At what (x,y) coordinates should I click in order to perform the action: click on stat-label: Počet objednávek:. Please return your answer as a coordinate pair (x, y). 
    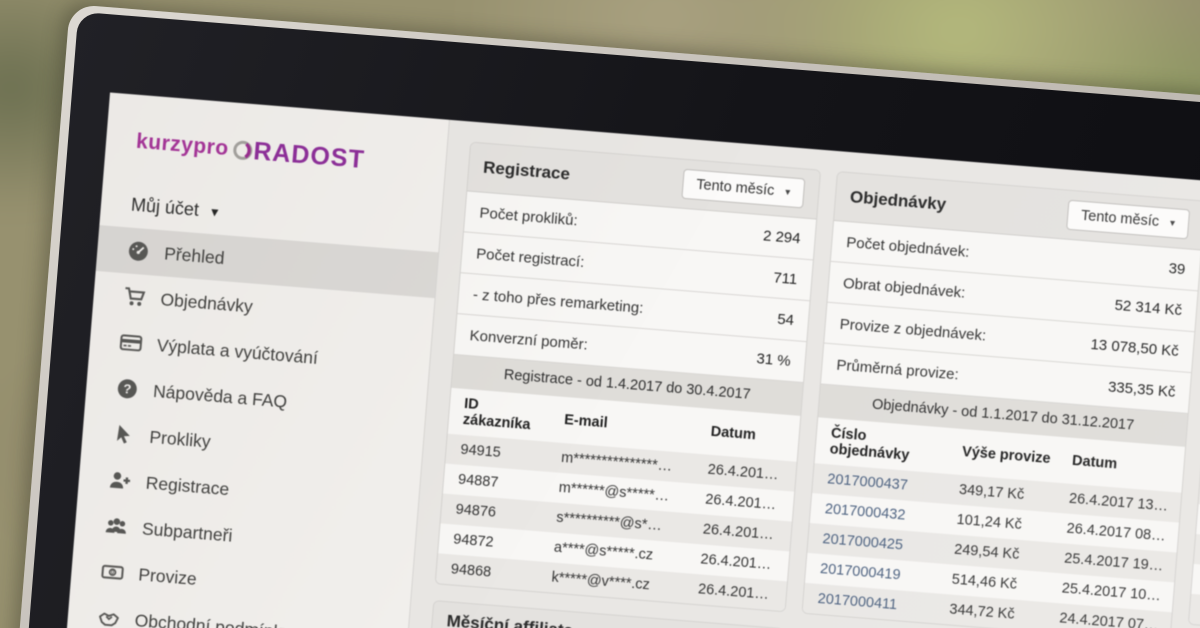
    Looking at the image, I should click on (908, 247).